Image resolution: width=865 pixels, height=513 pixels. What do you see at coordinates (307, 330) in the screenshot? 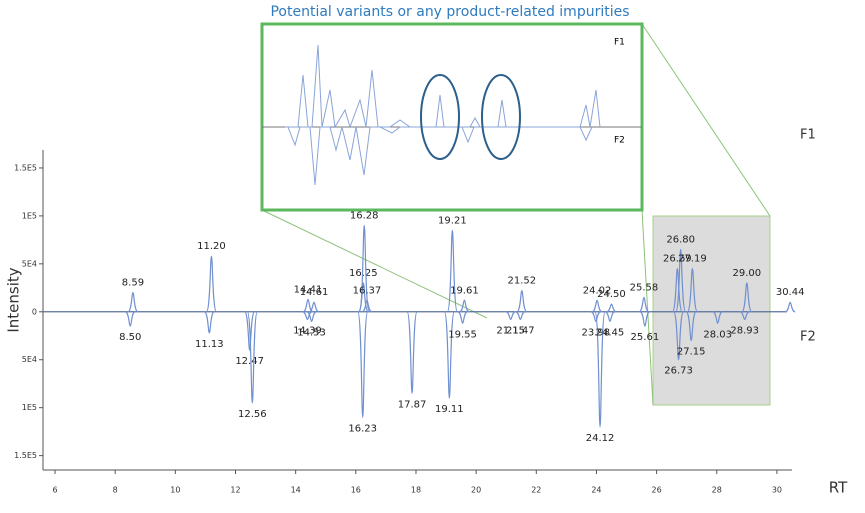
I see `peak-label: 14.39` at bounding box center [307, 330].